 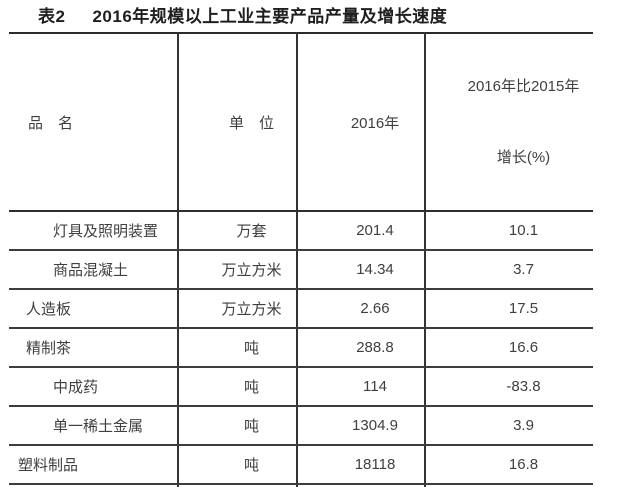 I want to click on header-growth-line2: 增长(%), so click(x=523, y=157).